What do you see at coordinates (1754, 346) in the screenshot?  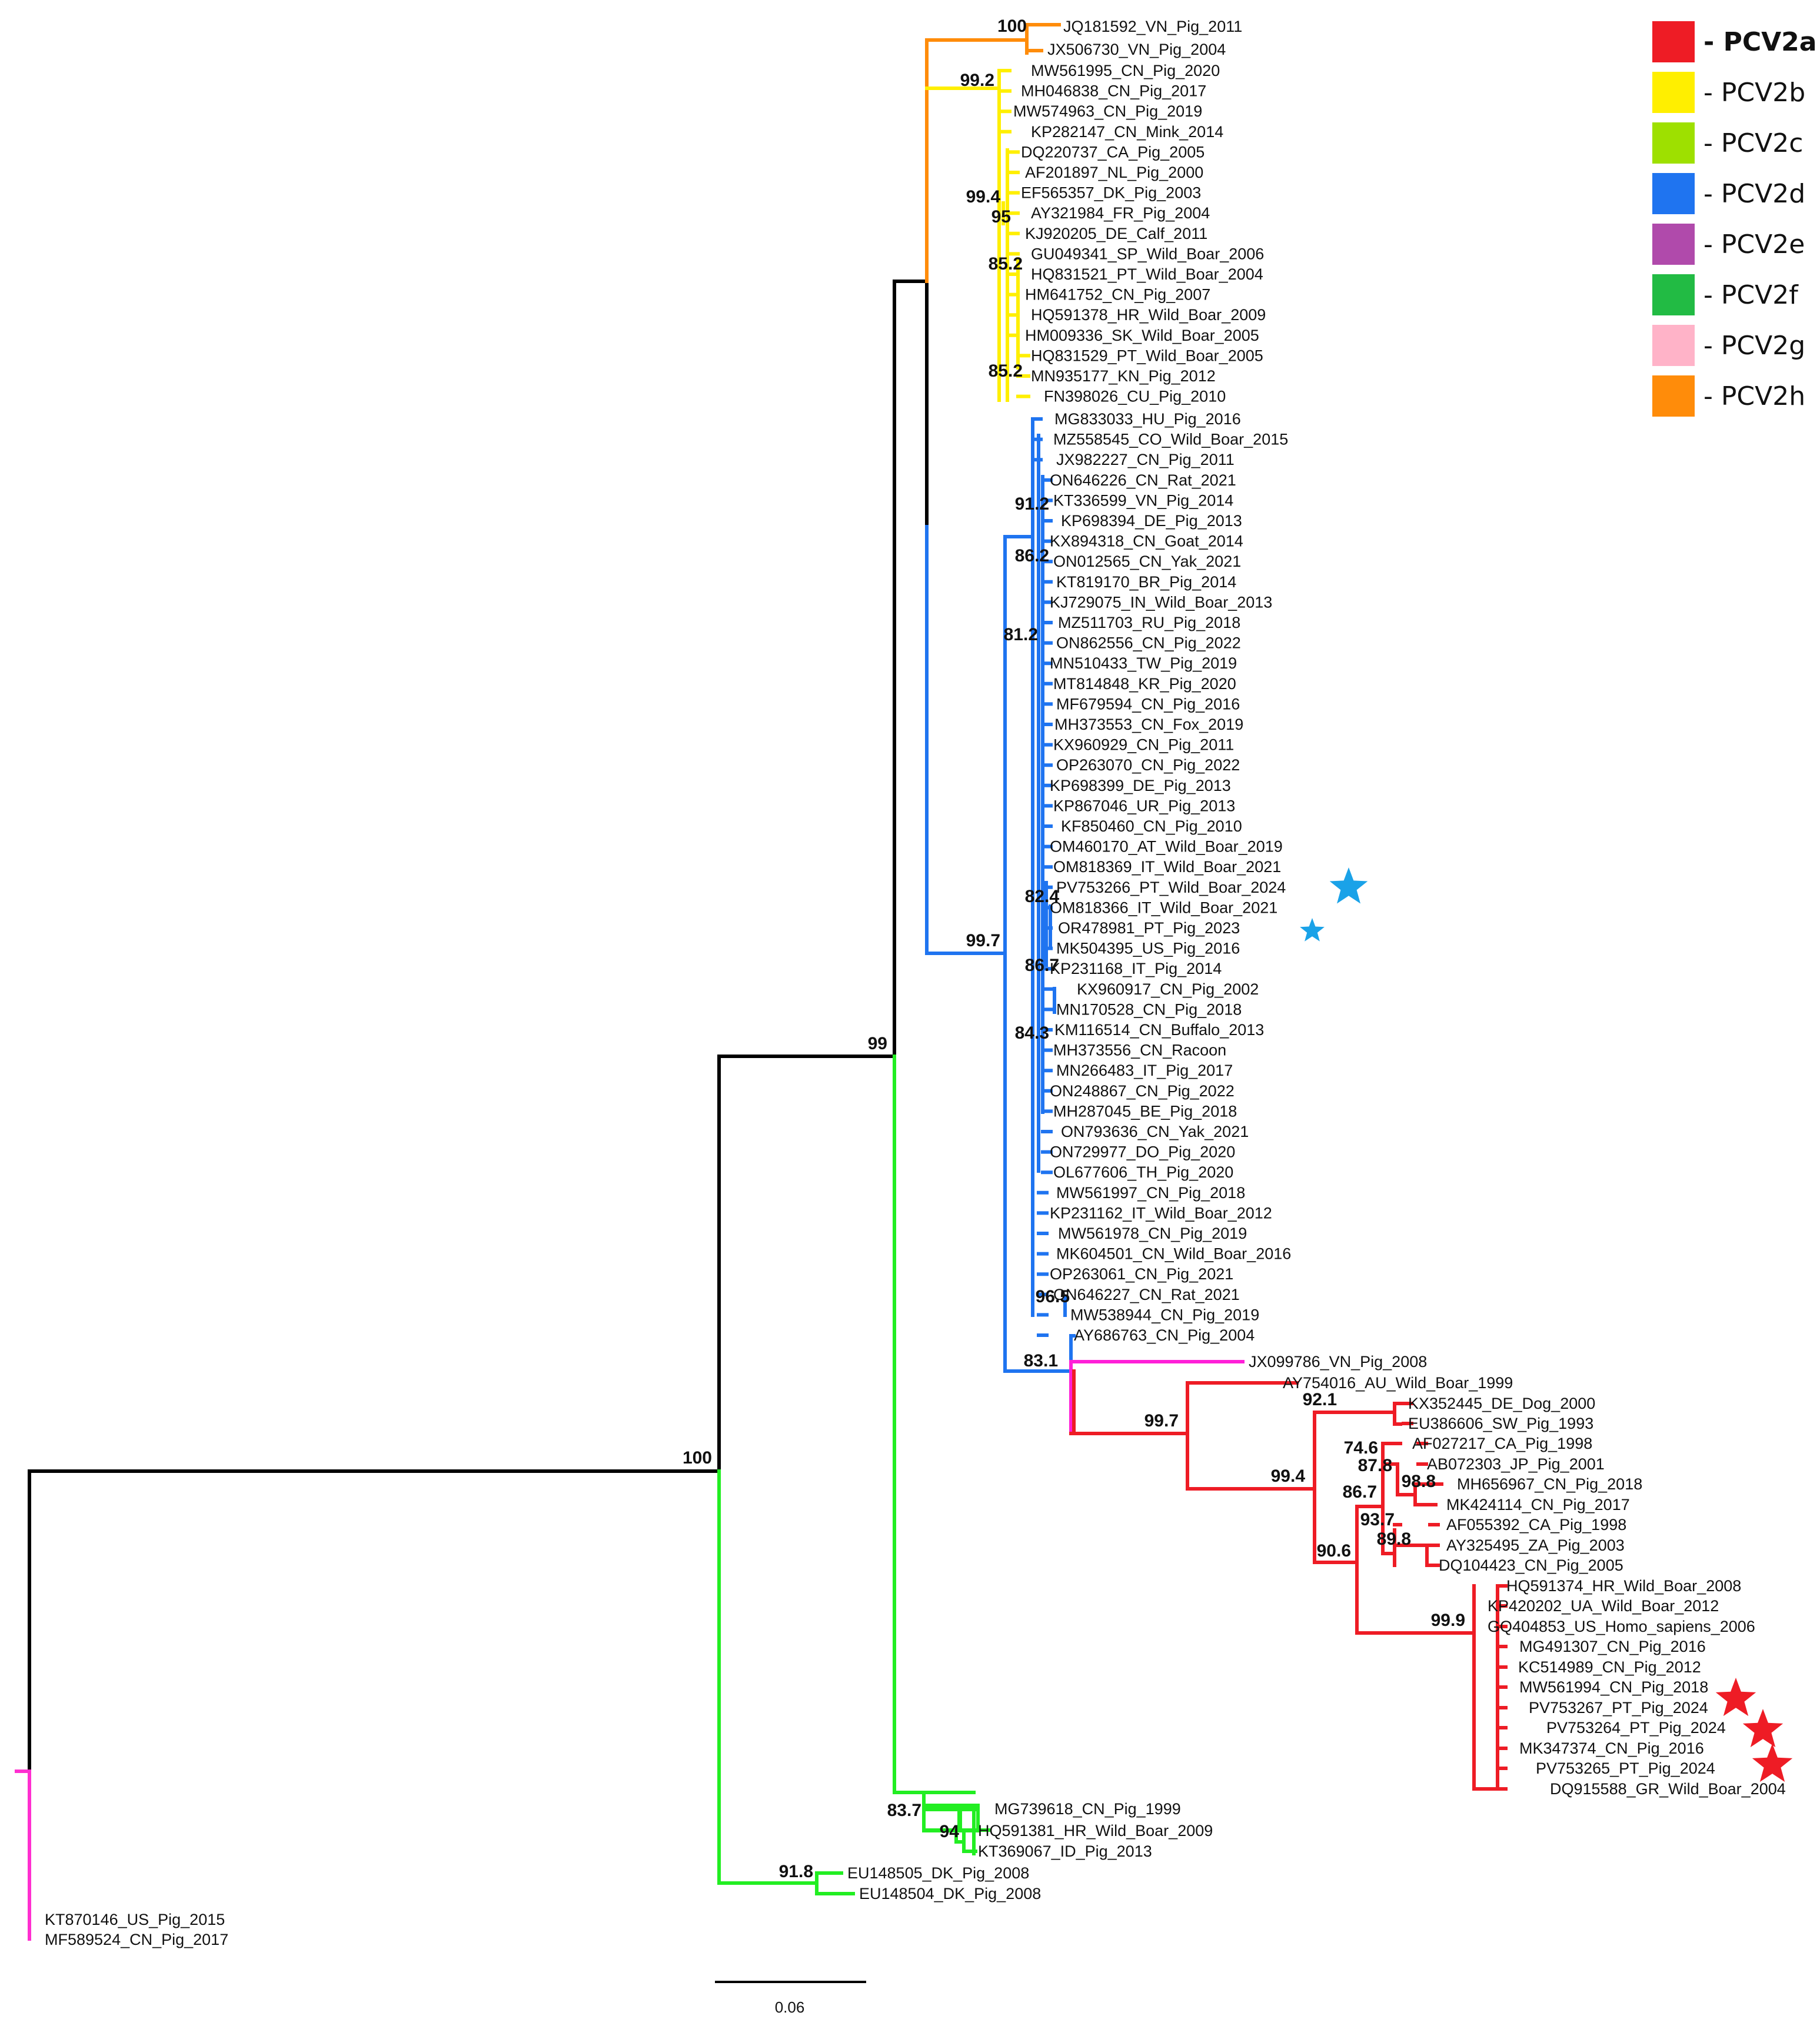 I see `legend-label: - PCV2g` at bounding box center [1754, 346].